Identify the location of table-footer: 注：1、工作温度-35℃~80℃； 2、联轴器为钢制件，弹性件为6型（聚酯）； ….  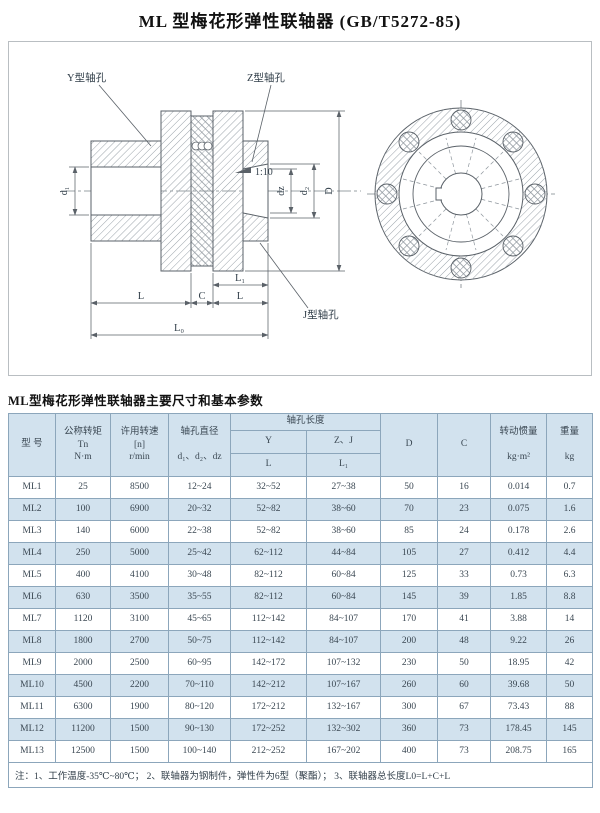
(300, 774).